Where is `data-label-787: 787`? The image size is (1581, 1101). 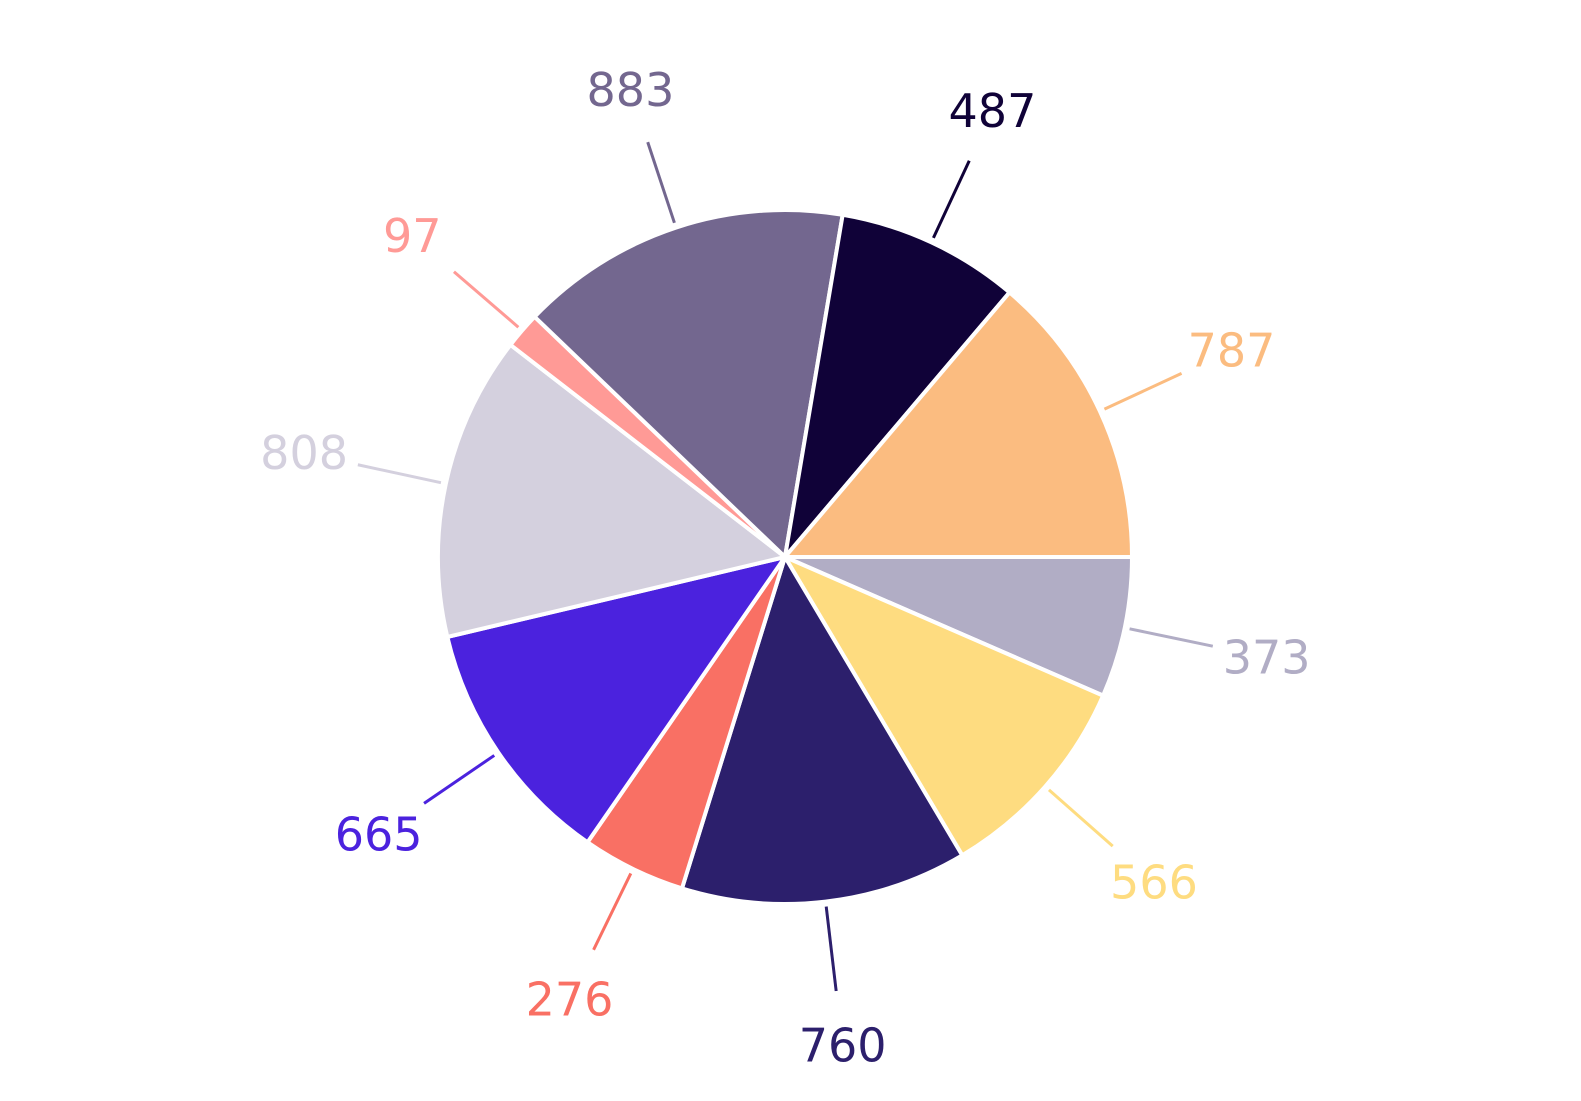 data-label-787: 787 is located at coordinates (1232, 350).